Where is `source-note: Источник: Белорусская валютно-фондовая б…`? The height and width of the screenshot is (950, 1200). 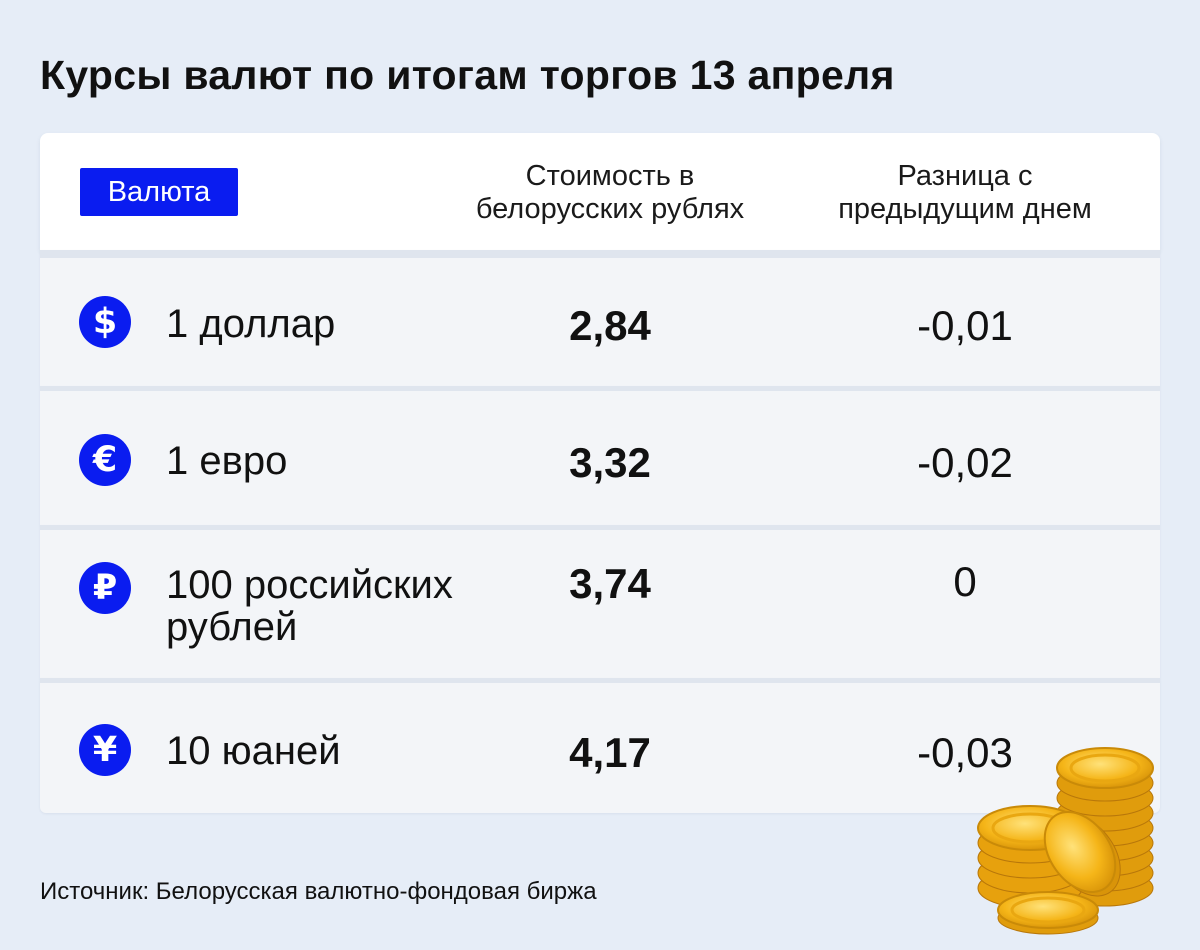 source-note: Источник: Белорусская валютно-фондовая б… is located at coordinates (318, 891).